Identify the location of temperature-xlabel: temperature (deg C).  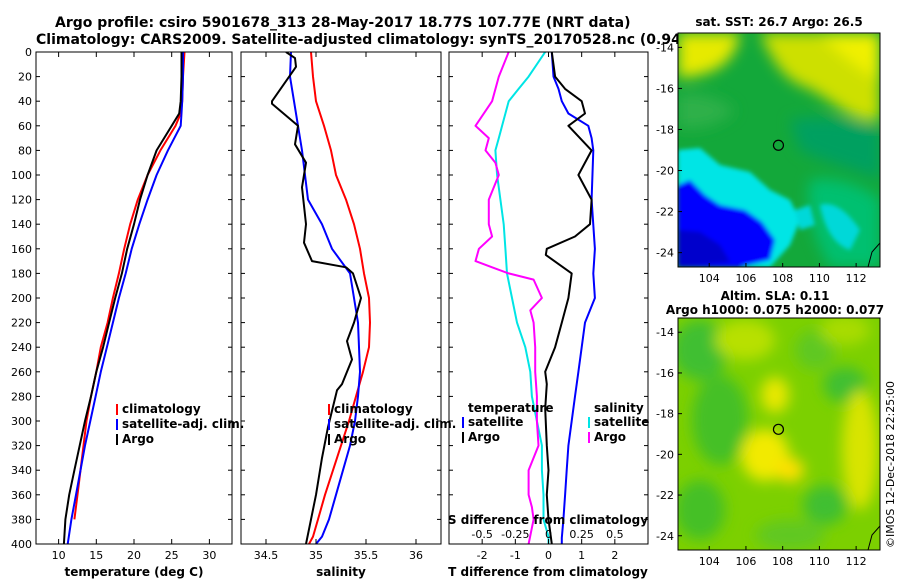
(134, 572).